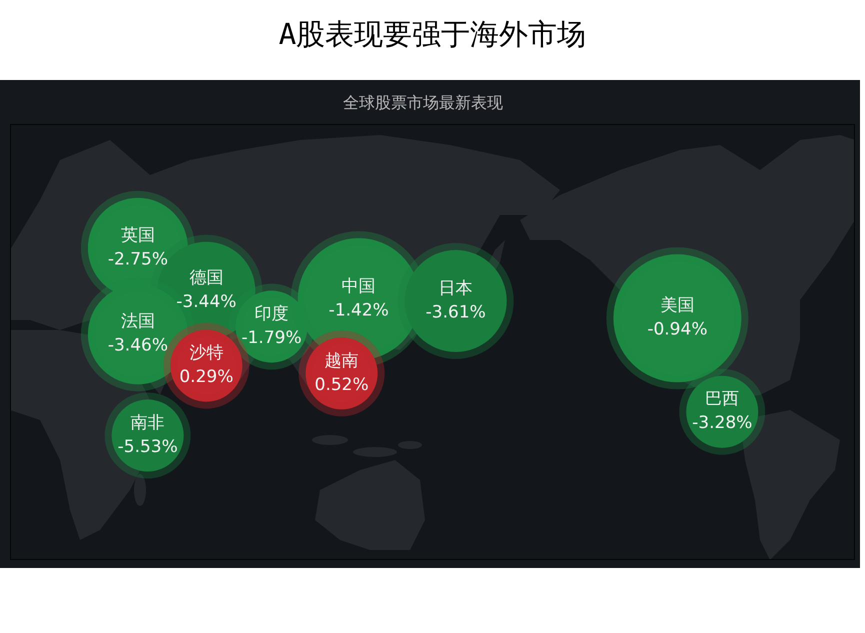  What do you see at coordinates (206, 353) in the screenshot?
I see `category-label: 沙特` at bounding box center [206, 353].